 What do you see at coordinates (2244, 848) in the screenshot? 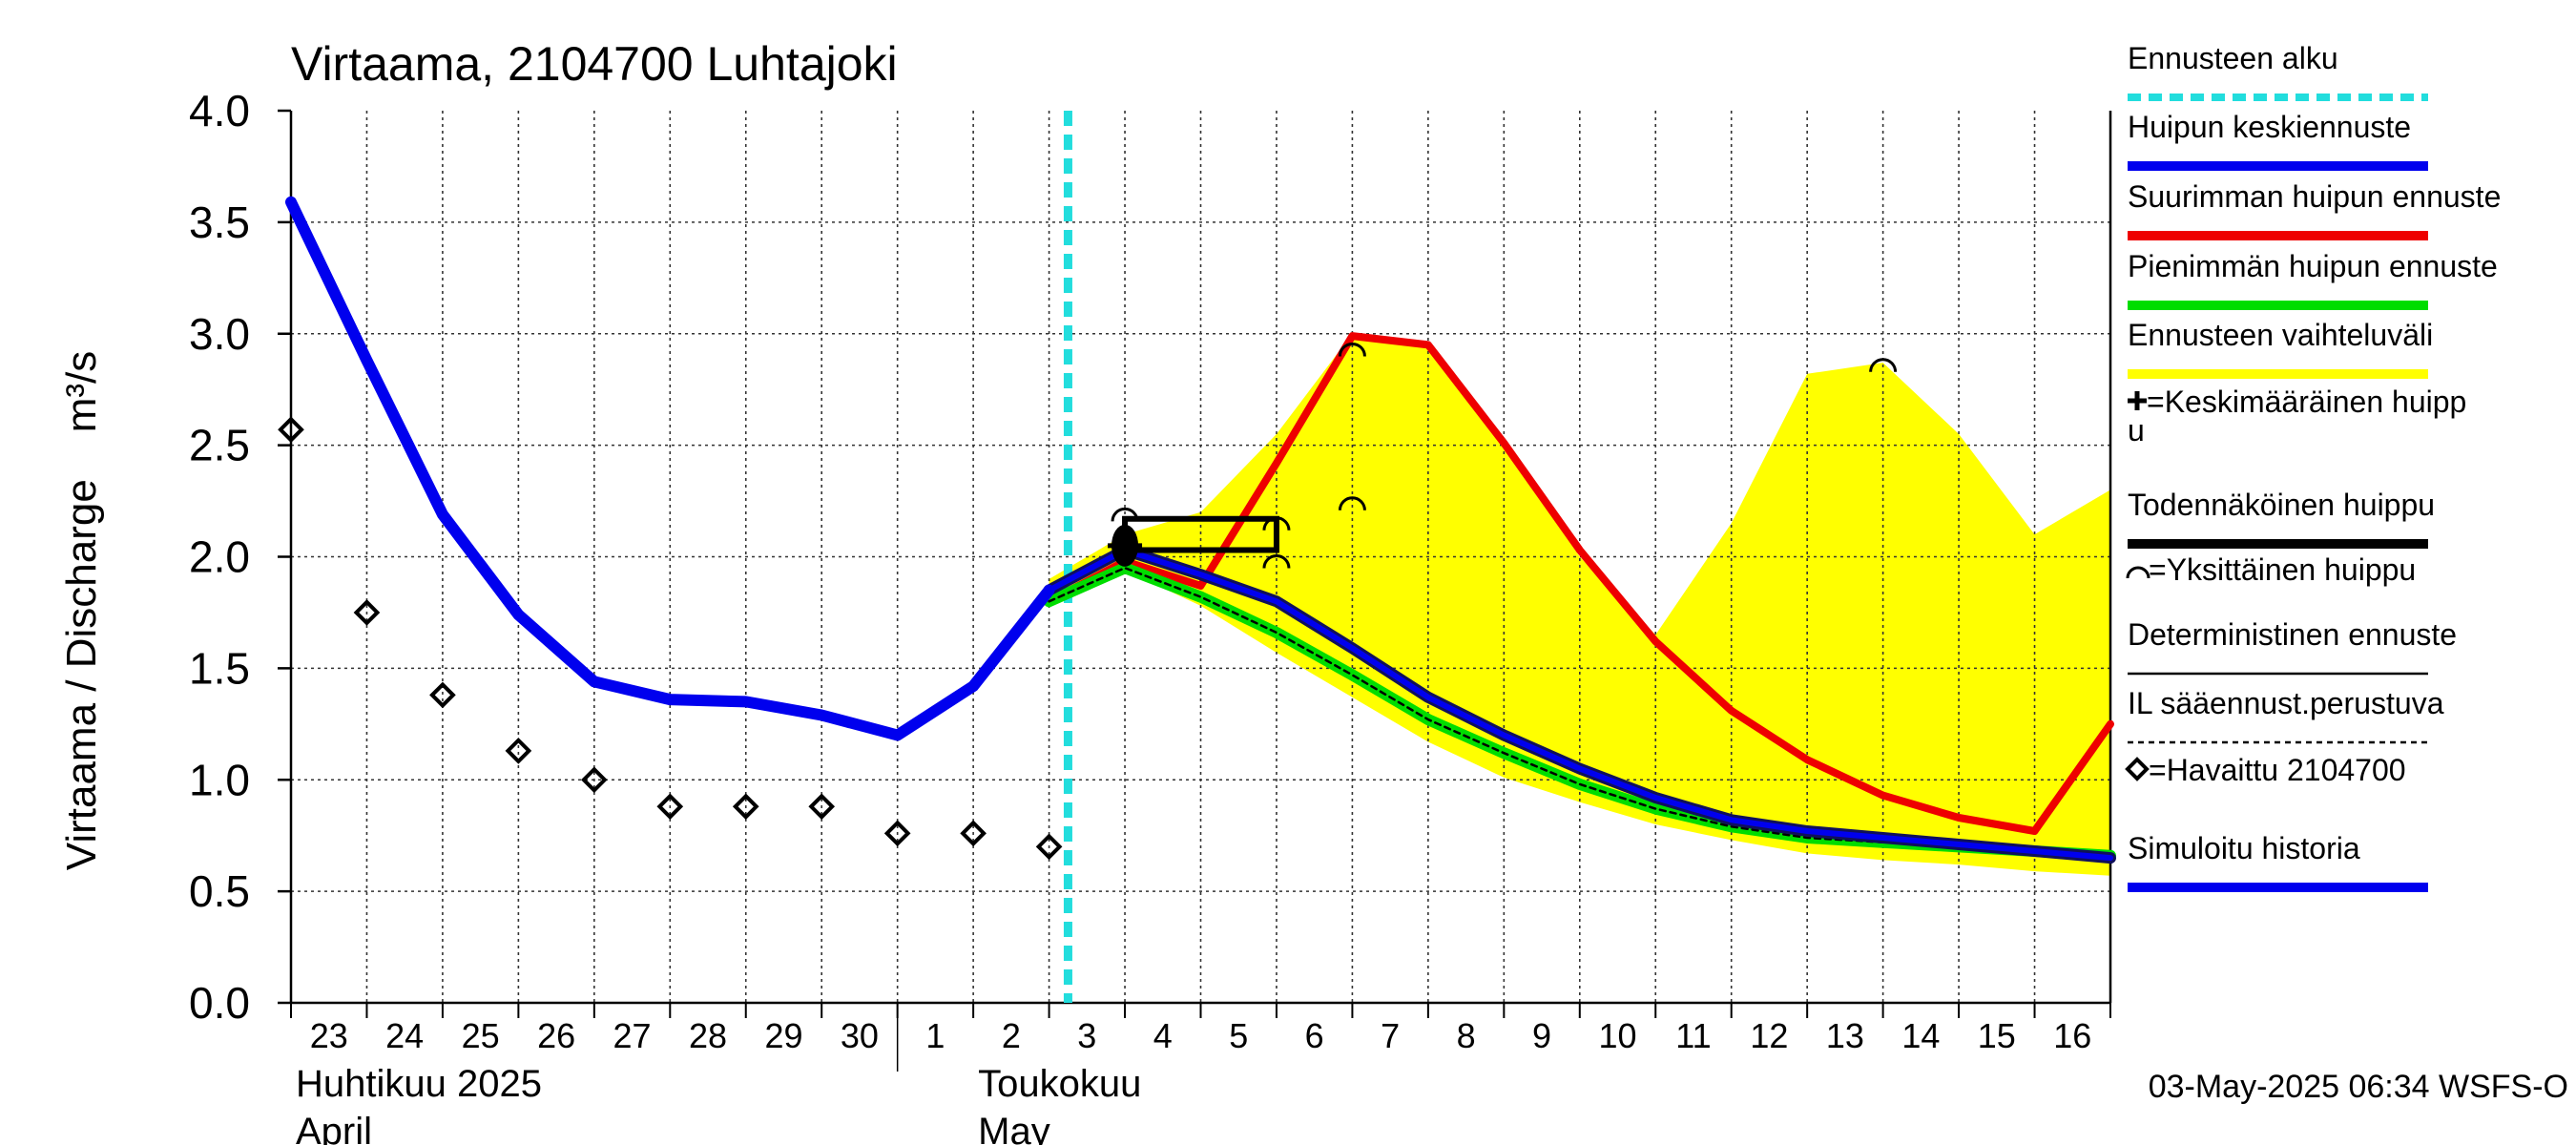
I see `legend-label: Simuloitu historia` at bounding box center [2244, 848].